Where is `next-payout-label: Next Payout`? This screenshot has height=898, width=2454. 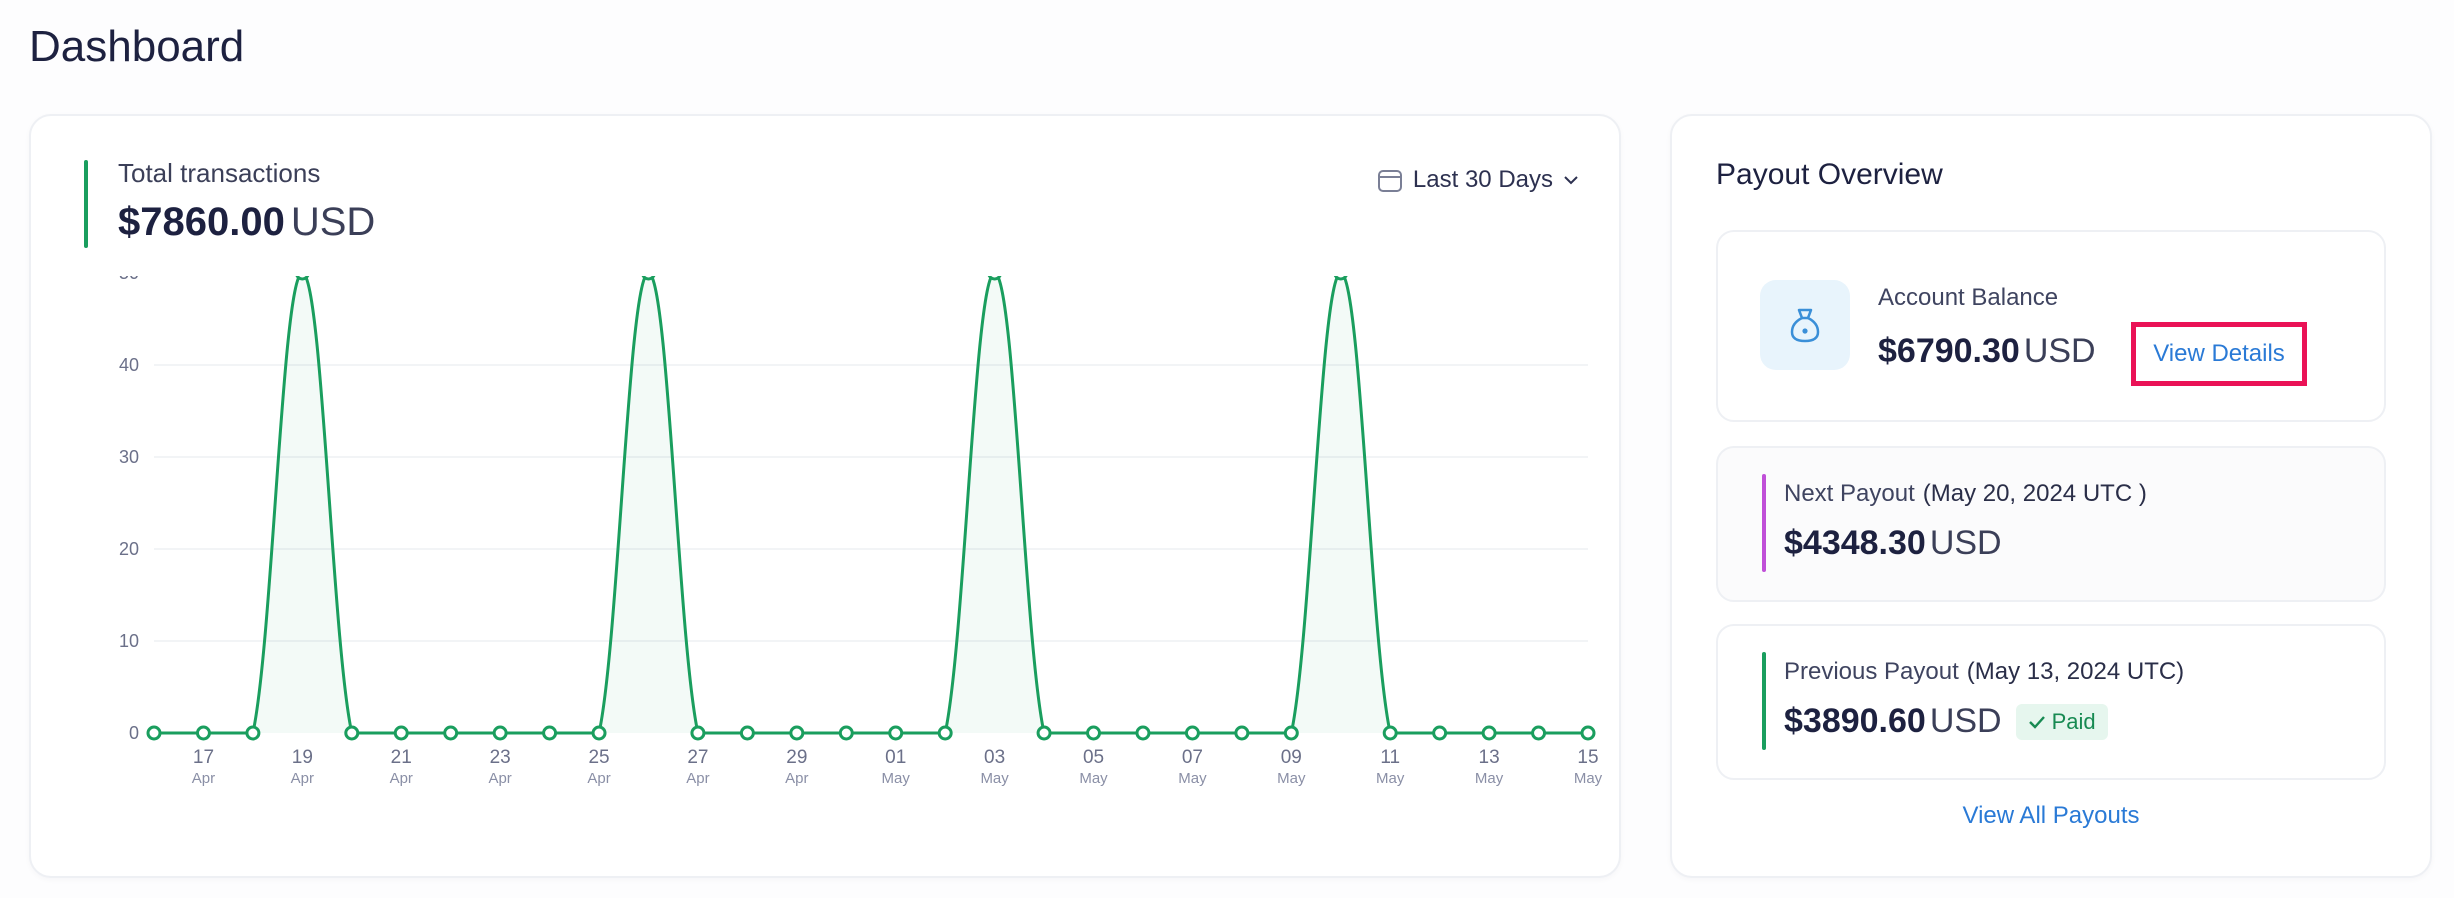 next-payout-label: Next Payout is located at coordinates (1849, 493).